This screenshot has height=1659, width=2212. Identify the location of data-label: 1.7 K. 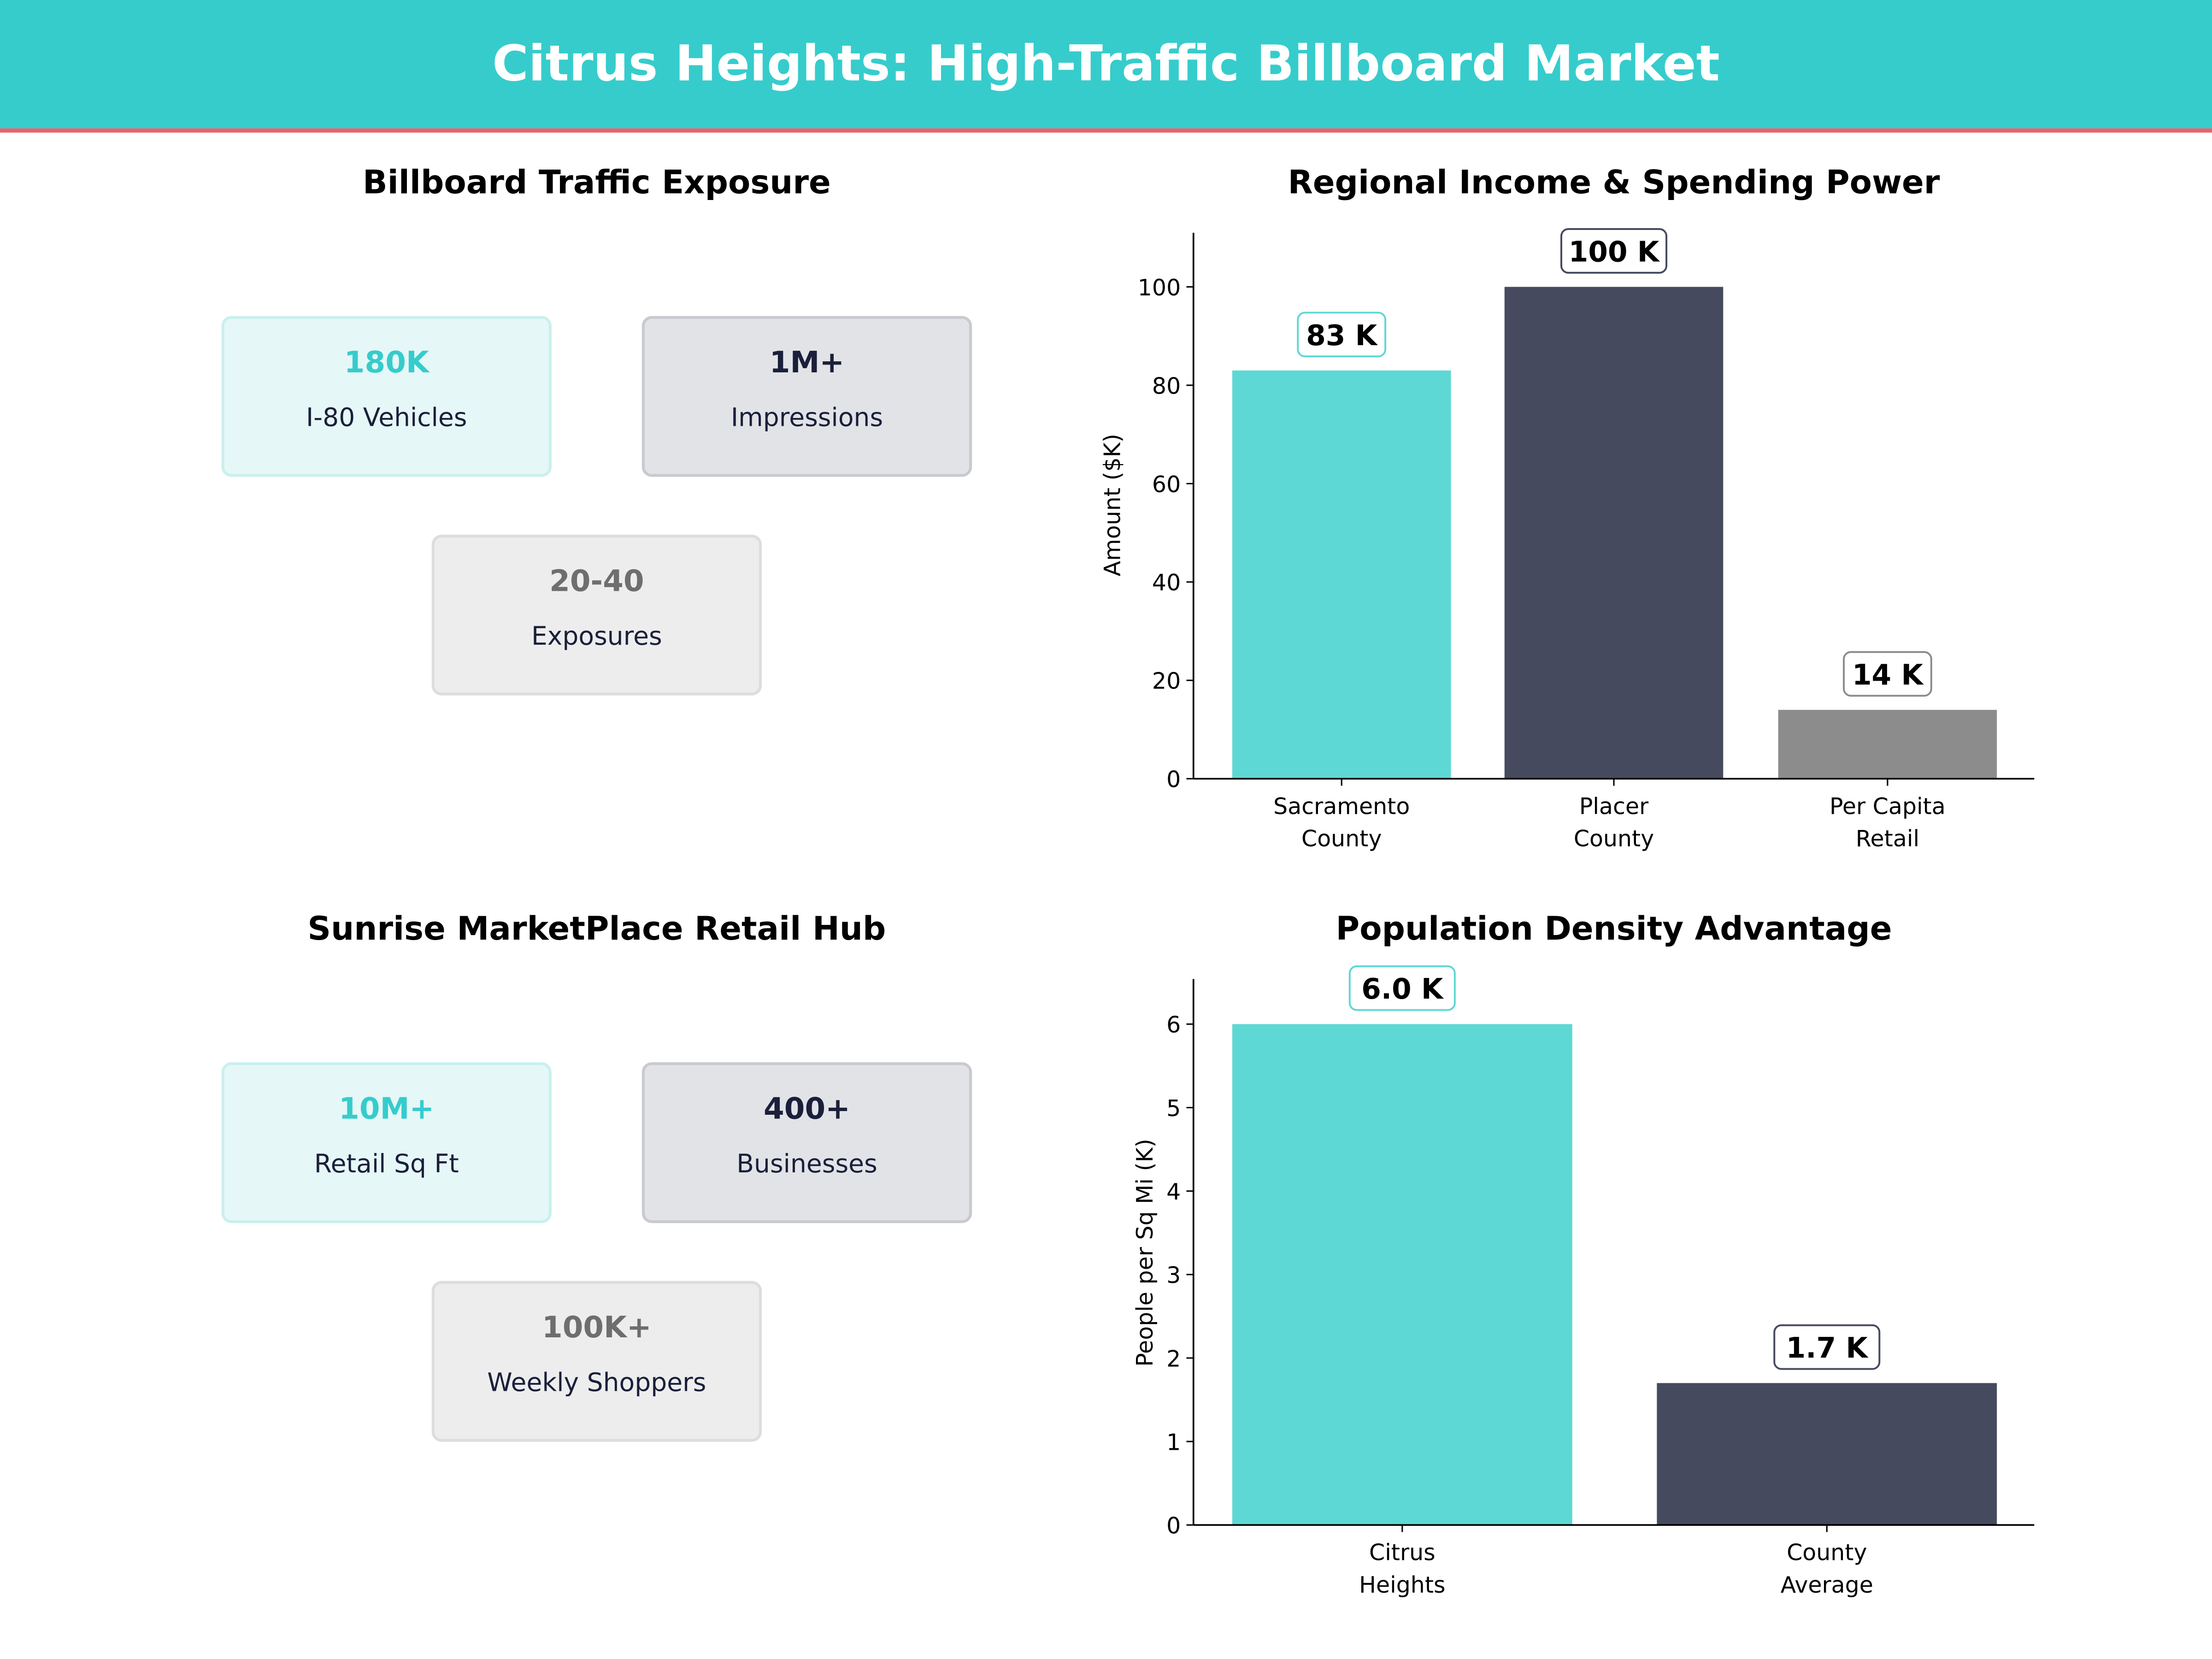
(1827, 1348).